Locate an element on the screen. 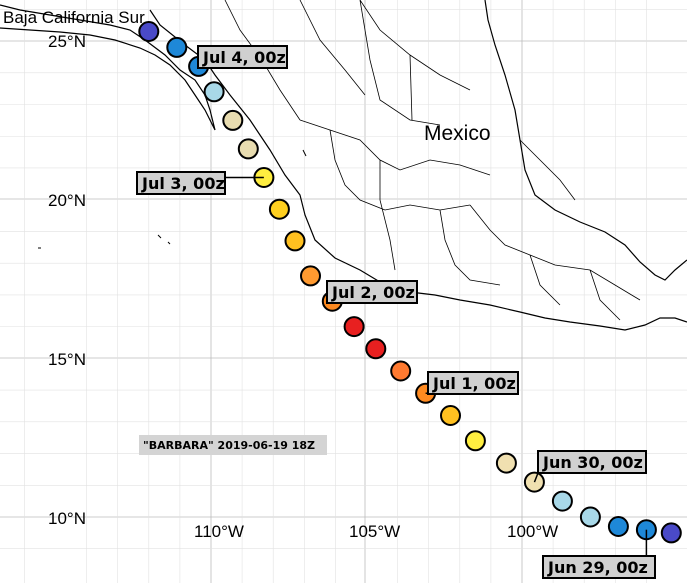 The height and width of the screenshot is (583, 687). storm-name-label: "BARBARA" 2019-06-19 18Z is located at coordinates (233, 445).